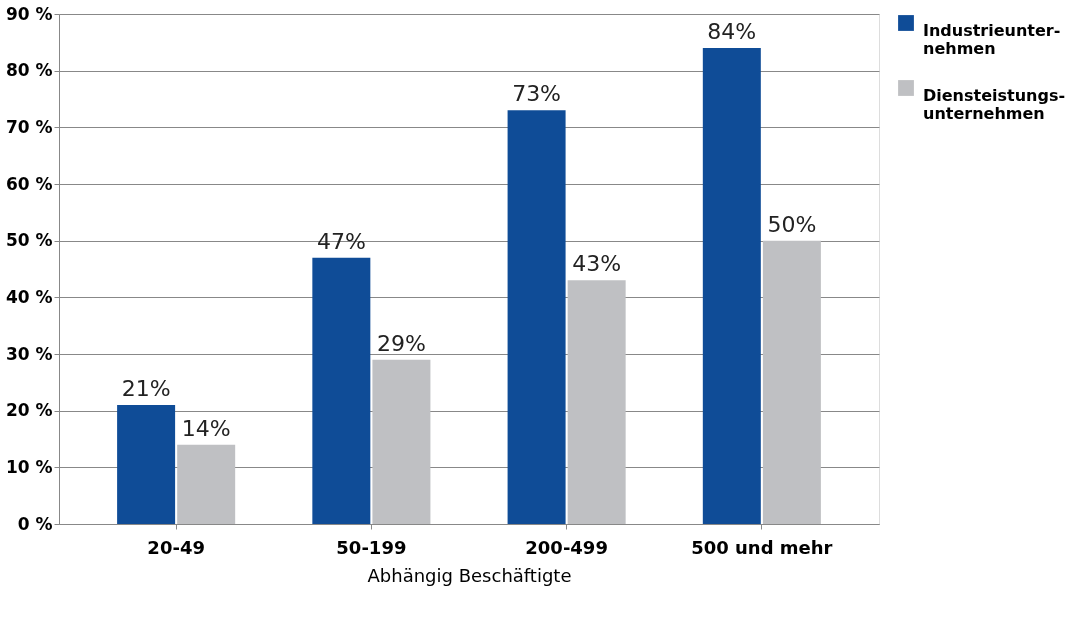 The image size is (1091, 625). What do you see at coordinates (206, 428) in the screenshot?
I see `data-label: 14%` at bounding box center [206, 428].